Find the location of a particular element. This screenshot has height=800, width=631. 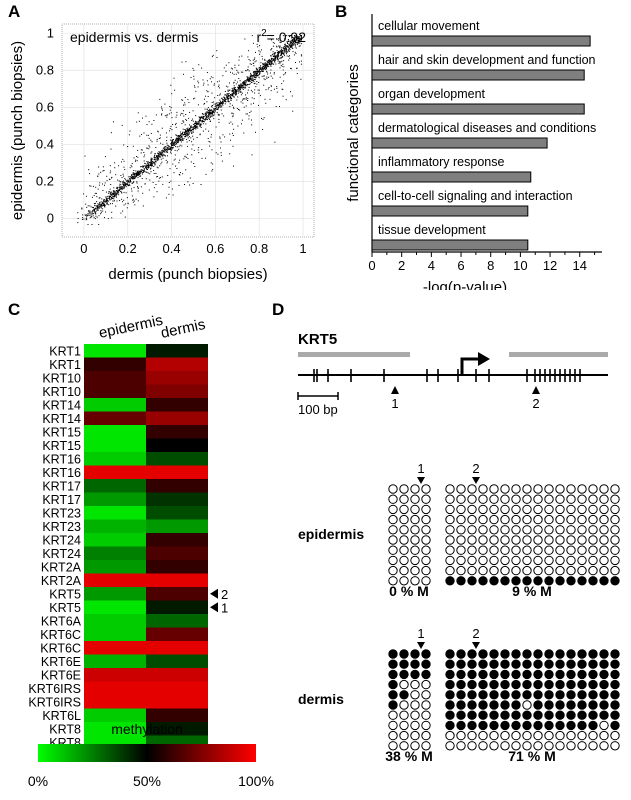

x-axis-label: dermis (punch biopsies) is located at coordinates (187, 274).